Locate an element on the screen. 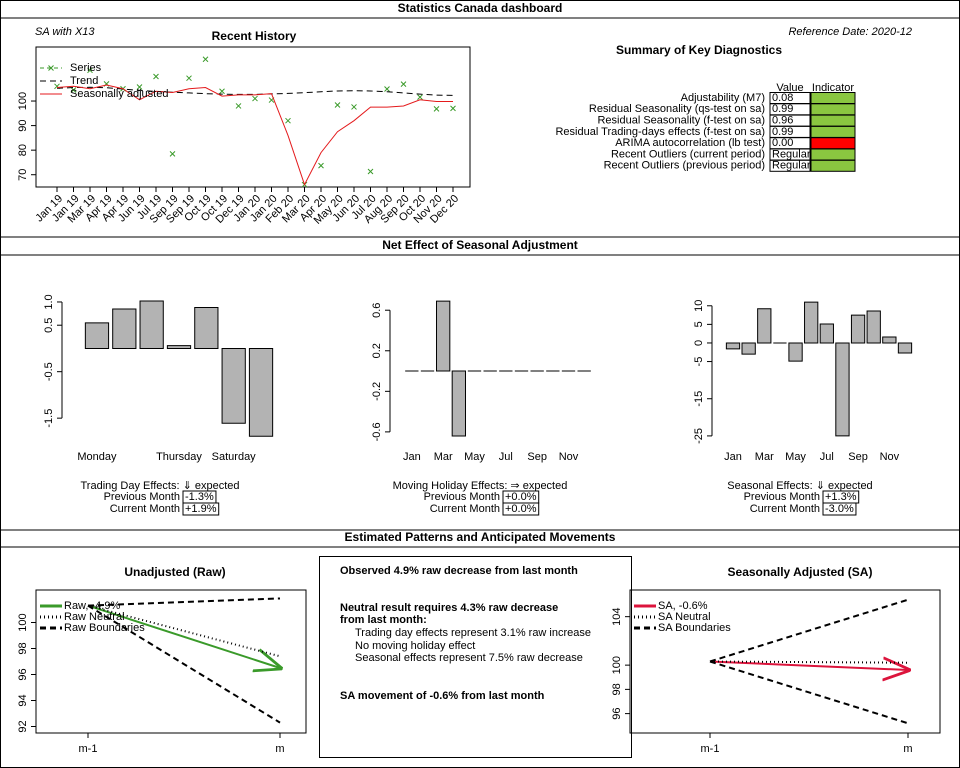  legend-label: Raw Boundaries is located at coordinates (104, 628).